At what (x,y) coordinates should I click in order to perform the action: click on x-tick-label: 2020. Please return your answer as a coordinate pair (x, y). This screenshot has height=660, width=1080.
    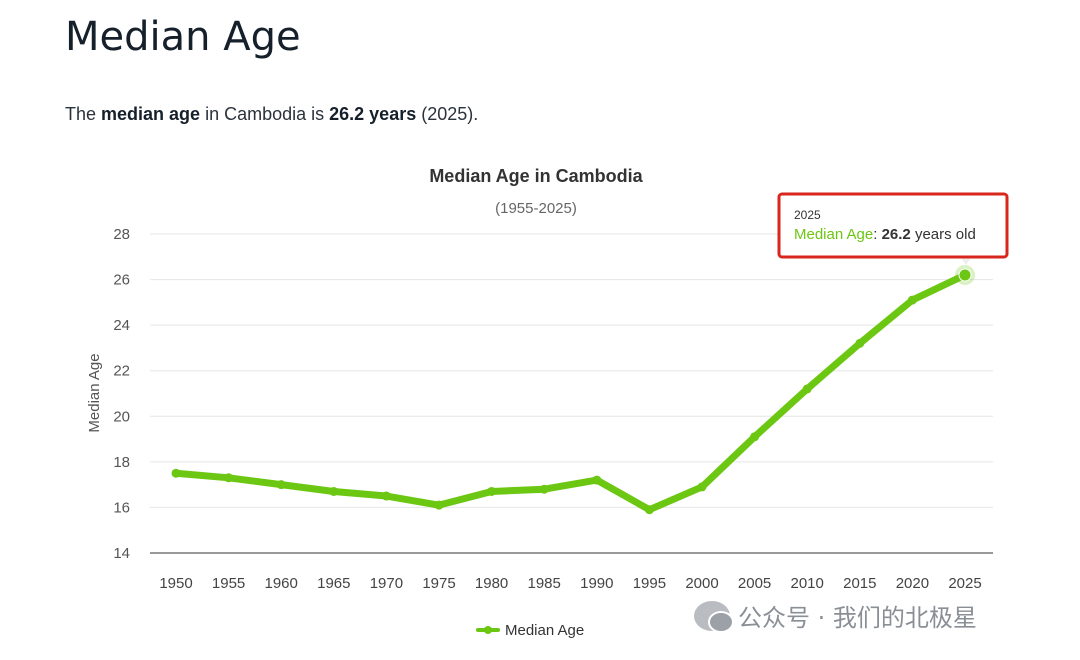
    Looking at the image, I should click on (912, 583).